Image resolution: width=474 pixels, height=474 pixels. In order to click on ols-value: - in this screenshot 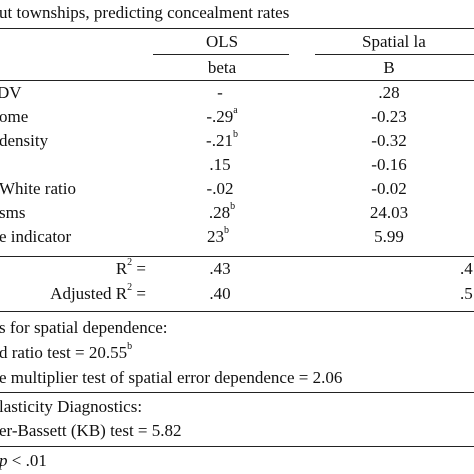, I will do `click(220, 92)`.